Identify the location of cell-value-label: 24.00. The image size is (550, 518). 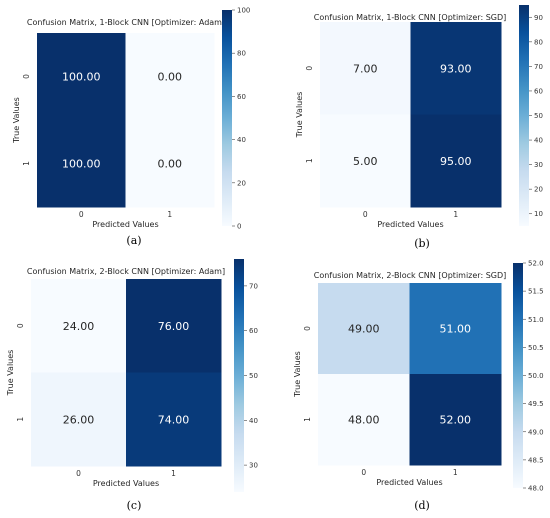
(79, 326).